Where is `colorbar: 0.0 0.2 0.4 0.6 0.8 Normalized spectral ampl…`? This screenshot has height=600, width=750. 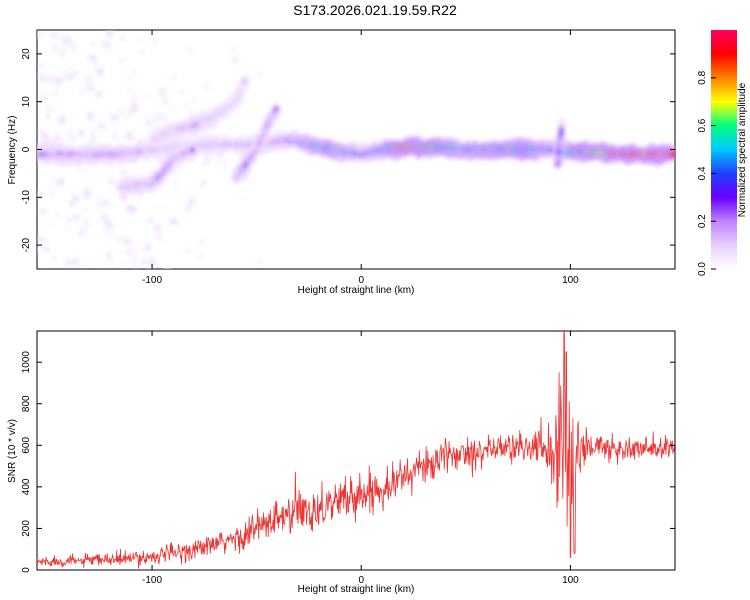 colorbar: 0.0 0.2 0.4 0.6 0.8 Normalized spectral ampl… is located at coordinates (722, 153).